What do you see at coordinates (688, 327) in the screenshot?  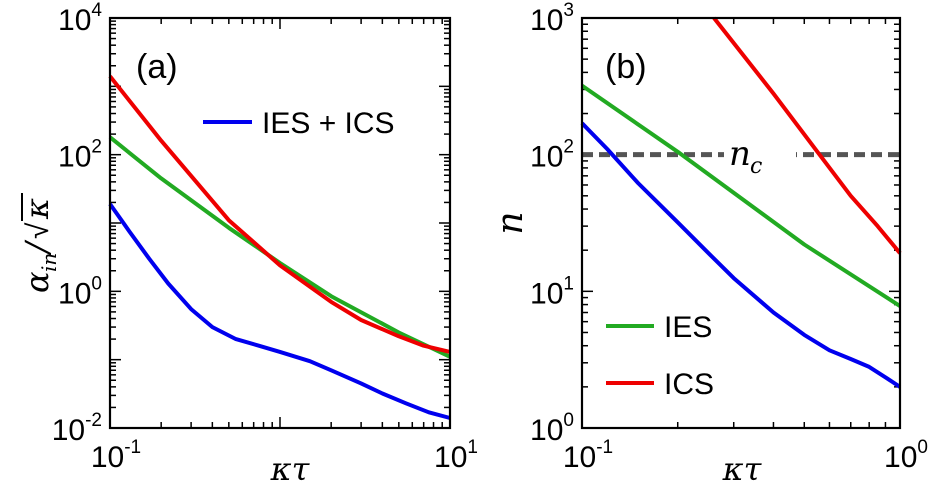 I see `legend-b-label-ies: IES` at bounding box center [688, 327].